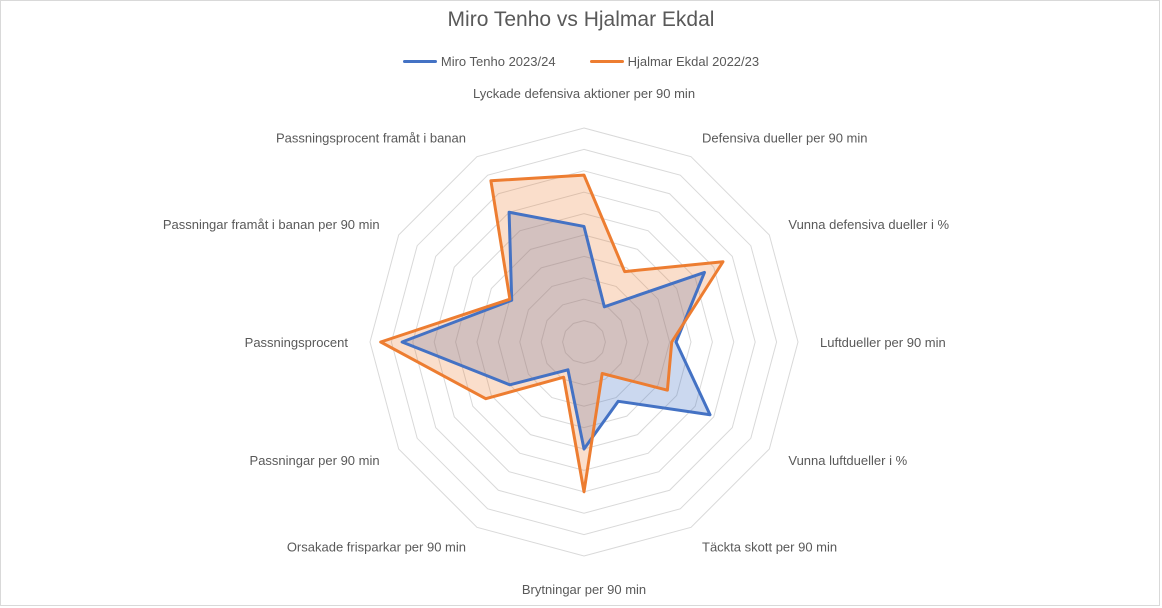 Image resolution: width=1162 pixels, height=608 pixels. Describe the element at coordinates (868, 224) in the screenshot. I see `axis-label-2: Vunna defensiva dueller i %` at that location.